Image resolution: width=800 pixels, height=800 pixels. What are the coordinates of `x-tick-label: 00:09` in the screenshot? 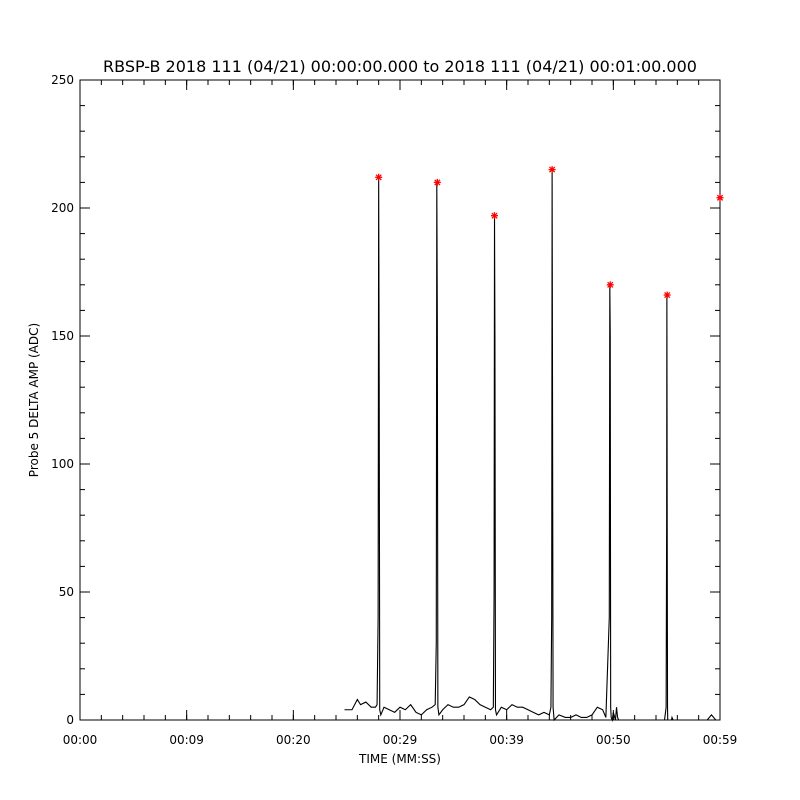 It's located at (186, 740).